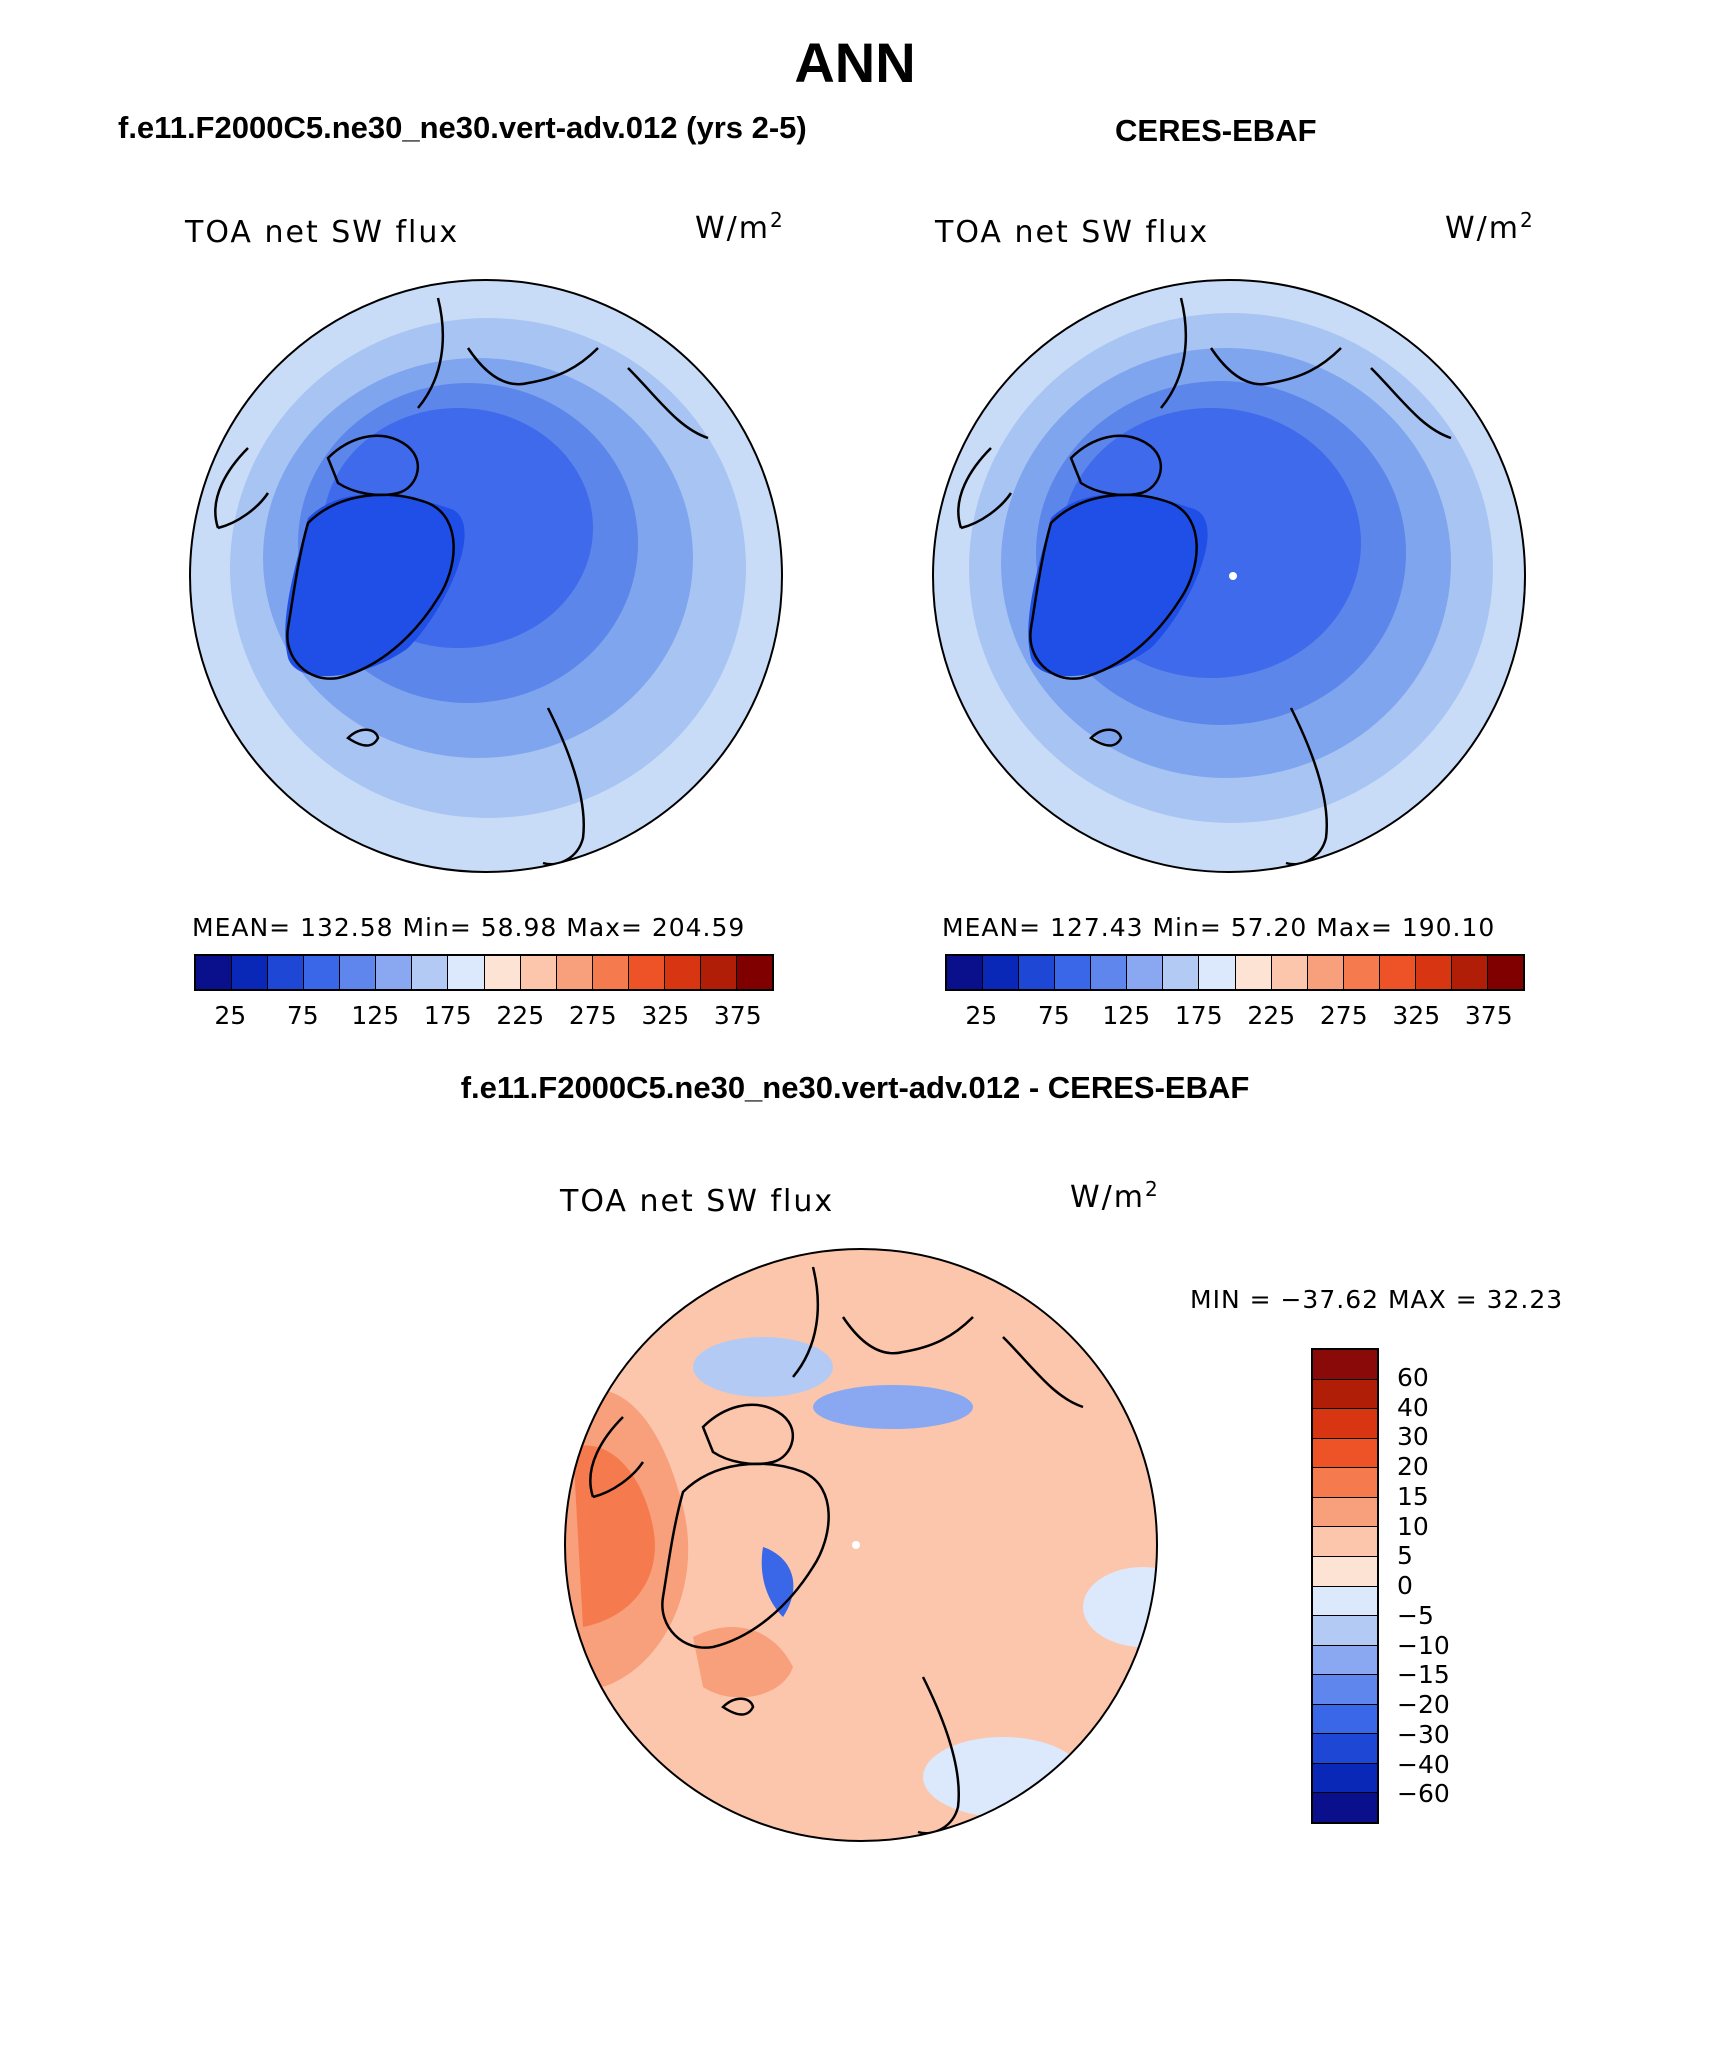  Describe the element at coordinates (1413, 1466) in the screenshot. I see `colorbar-tick-label: 20` at that location.